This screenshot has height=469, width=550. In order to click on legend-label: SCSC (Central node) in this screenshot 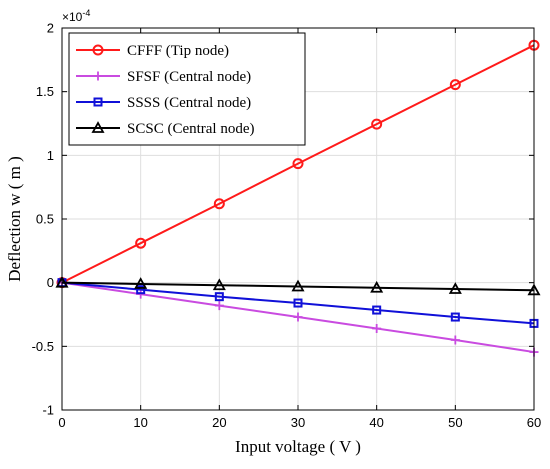, I will do `click(191, 129)`.